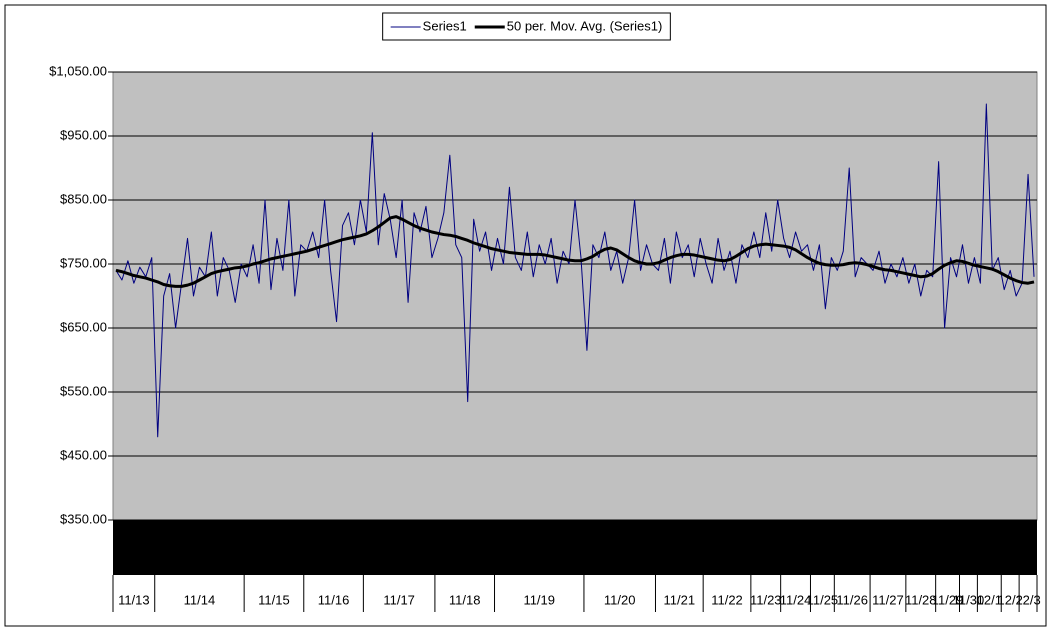 Image resolution: width=1053 pixels, height=633 pixels. Describe the element at coordinates (948, 599) in the screenshot. I see `x-tick-label: 11/29` at that location.